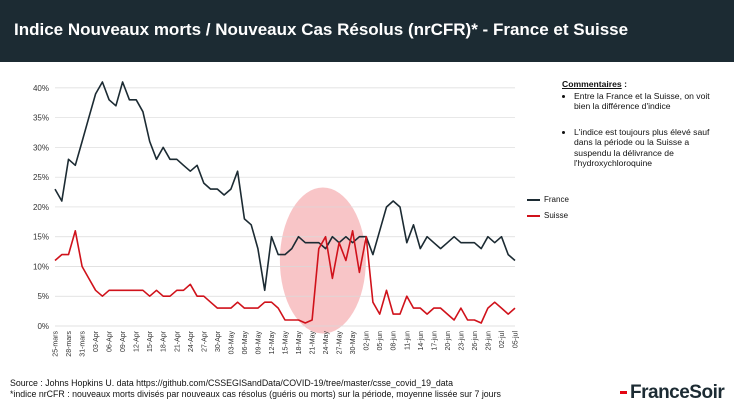 Image resolution: width=734 pixels, height=411 pixels. What do you see at coordinates (407, 340) in the screenshot?
I see `x-tick-label: 11-jun` at bounding box center [407, 340].